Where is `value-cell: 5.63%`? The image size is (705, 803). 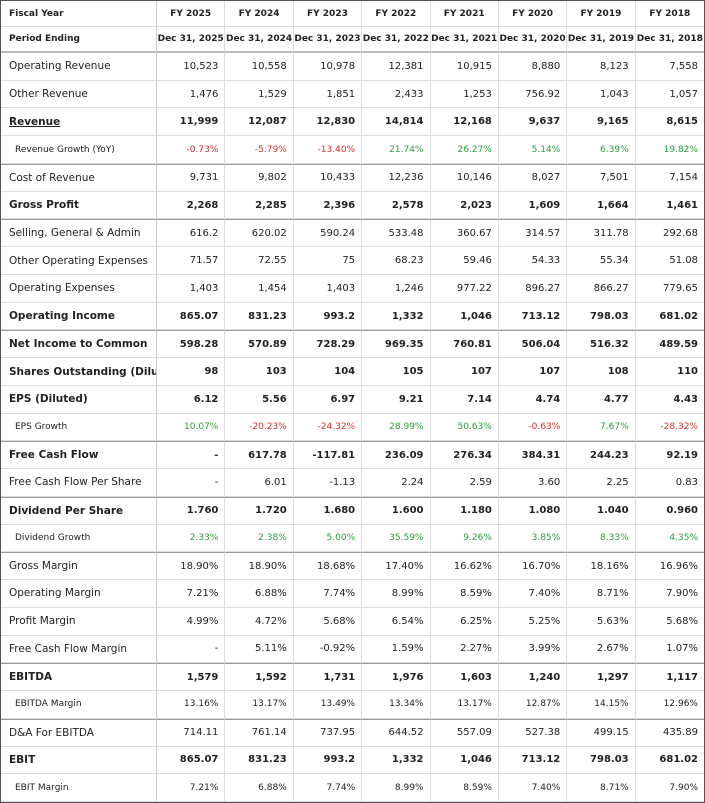 value-cell: 5.63% is located at coordinates (601, 621).